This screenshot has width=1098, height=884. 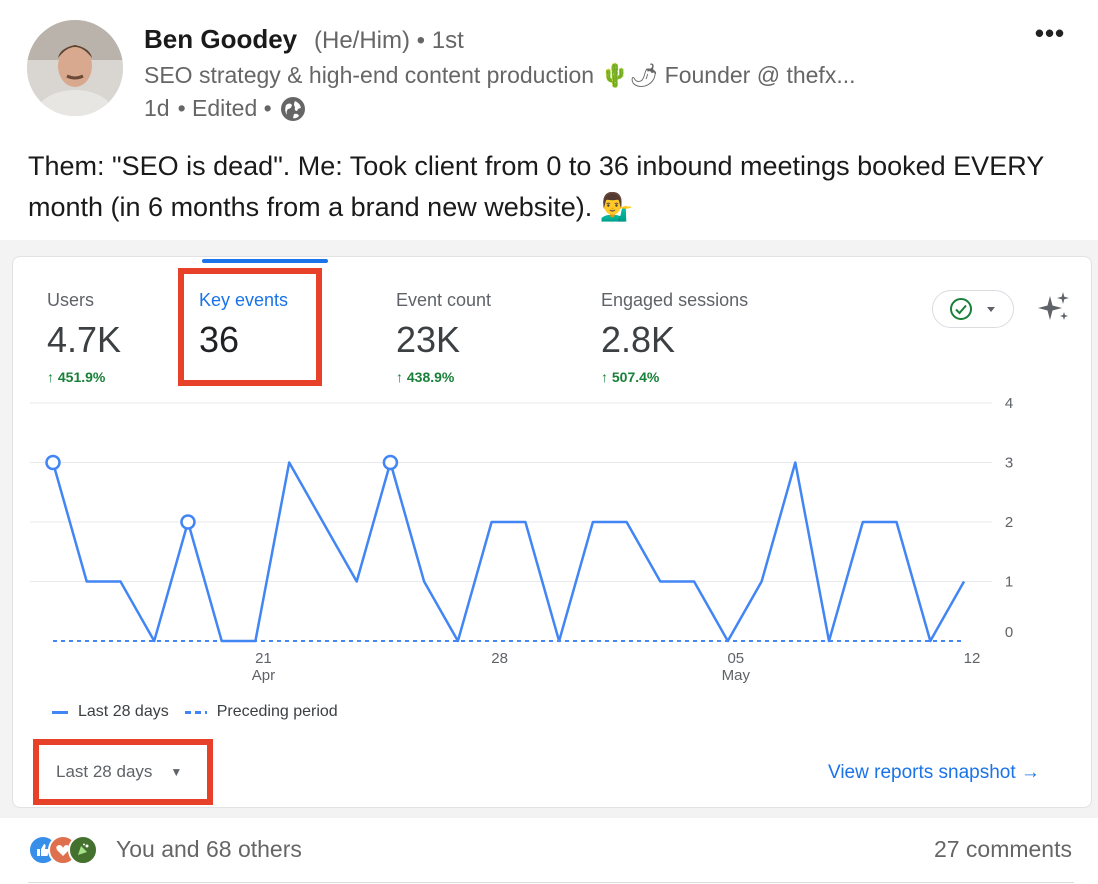 I want to click on metric-users: Users 4.7K ↑ 451.9%, so click(x=84, y=337).